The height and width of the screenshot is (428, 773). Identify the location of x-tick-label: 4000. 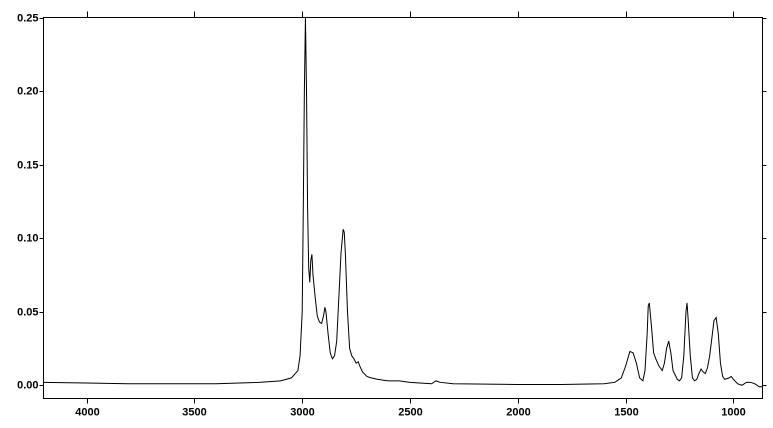
(87, 412).